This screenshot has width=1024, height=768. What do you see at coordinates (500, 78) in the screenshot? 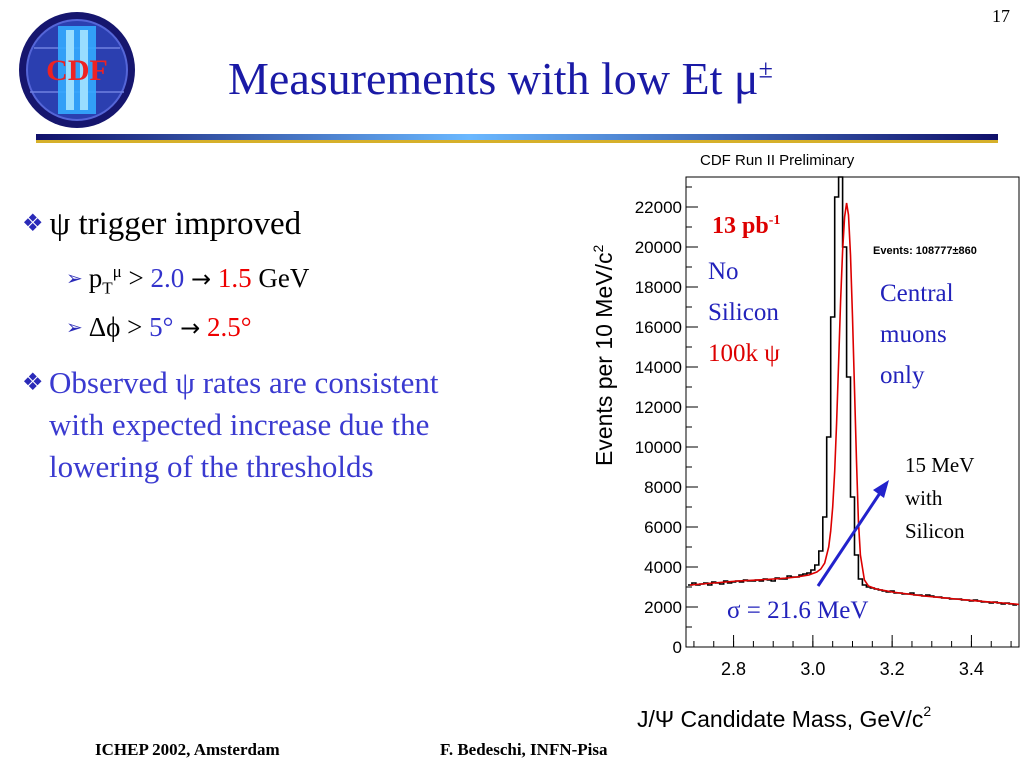
I see `slide-title: Measurements with low Et μ±` at bounding box center [500, 78].